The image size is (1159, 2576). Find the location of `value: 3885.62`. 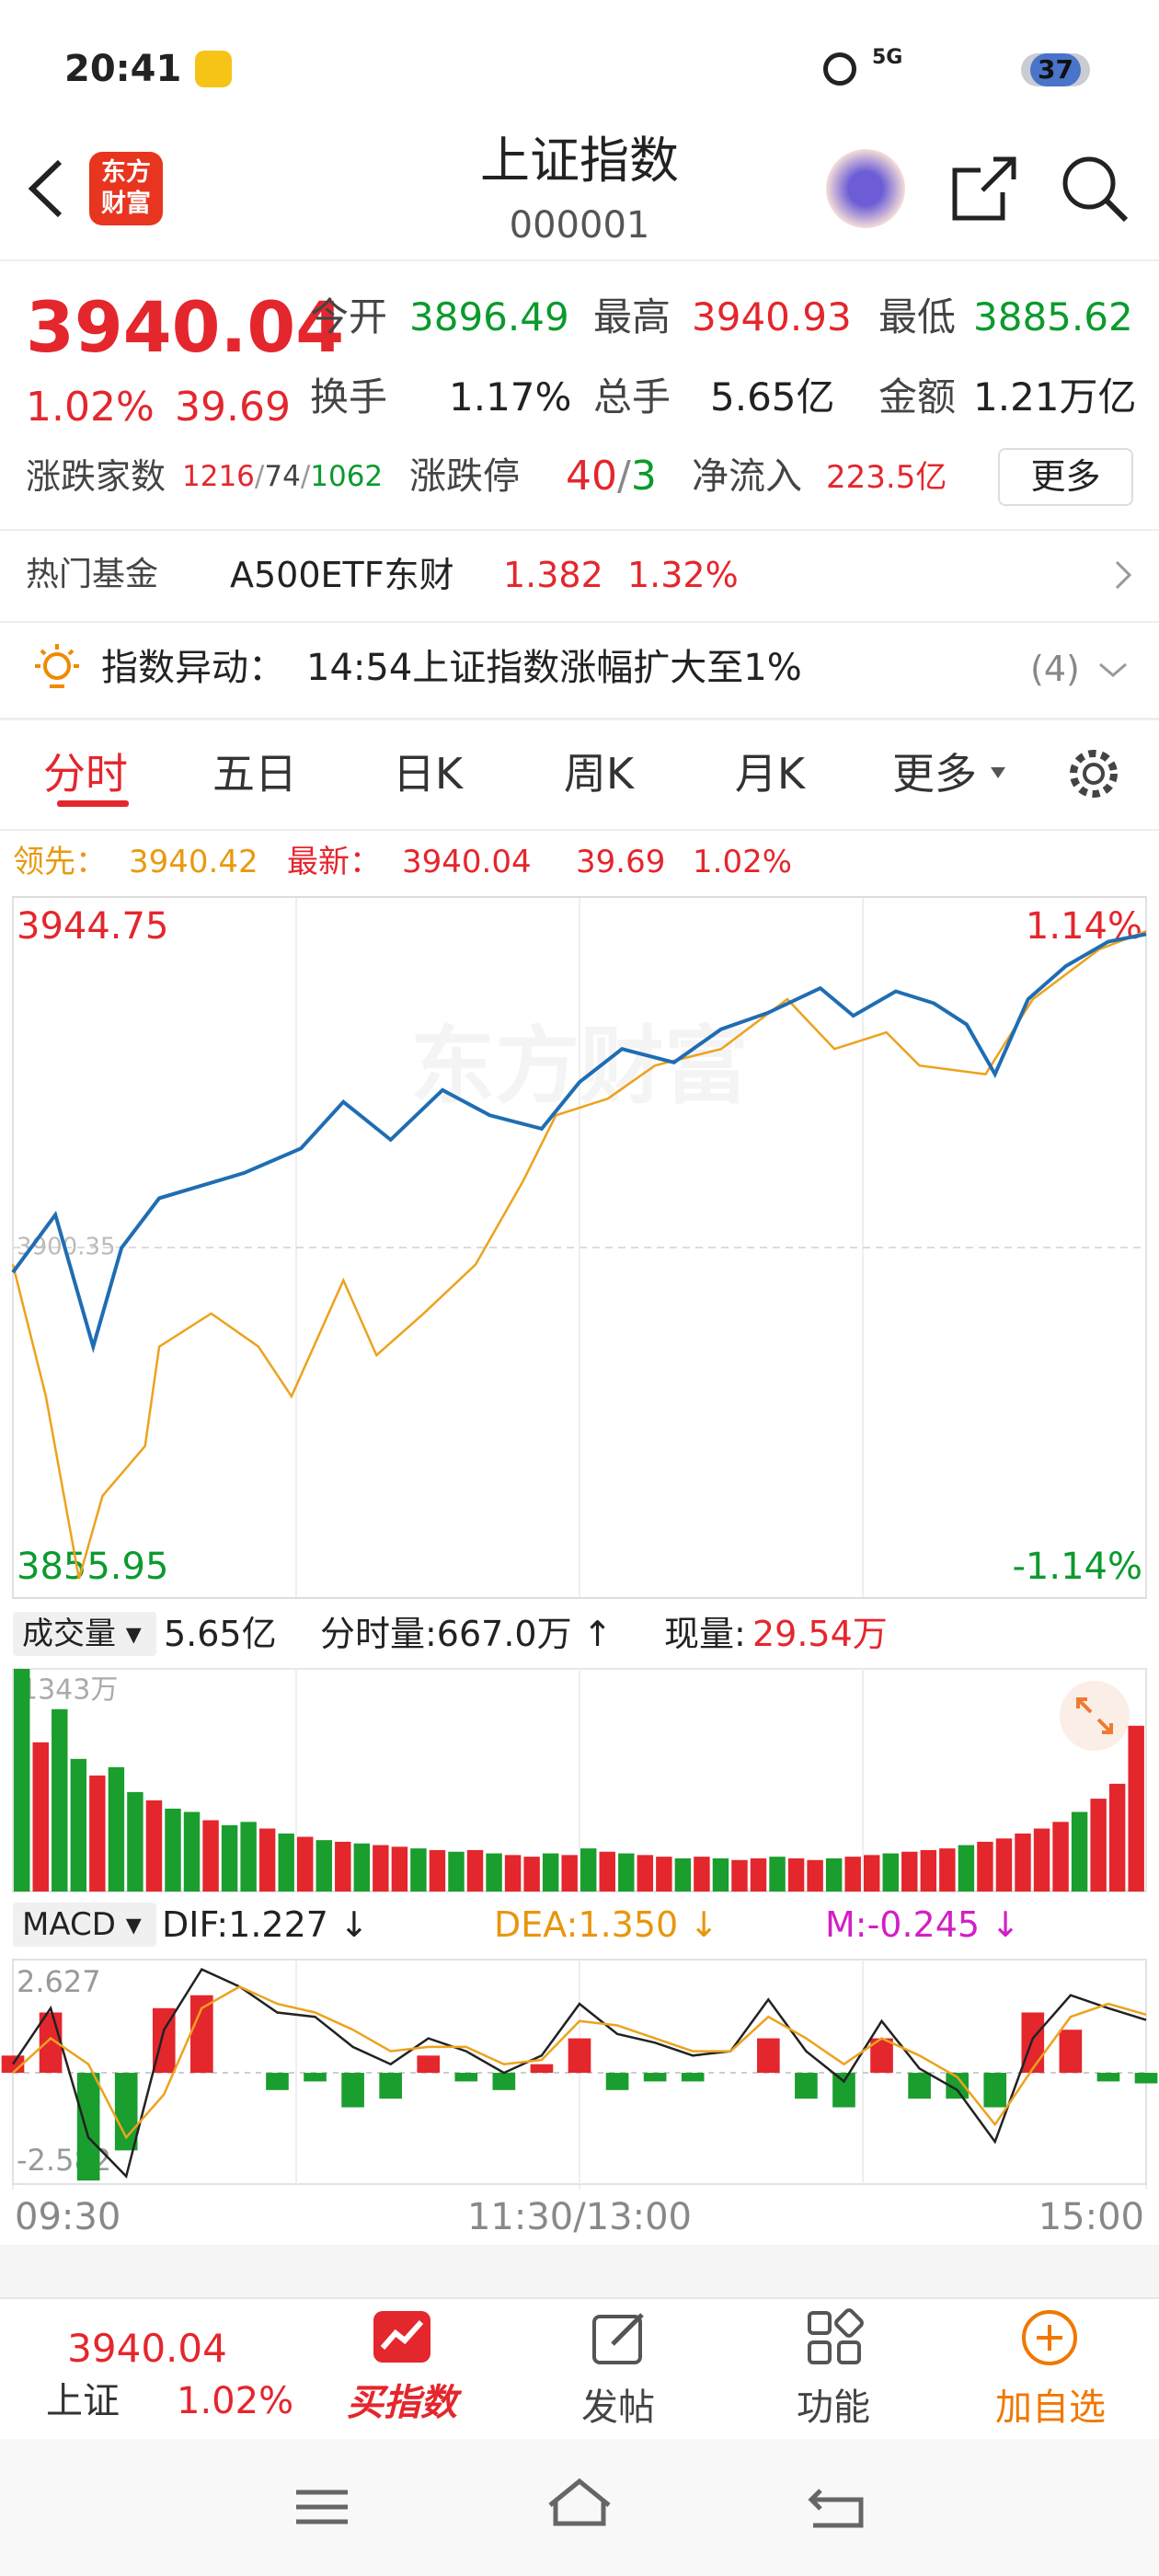

value: 3885.62 is located at coordinates (1053, 316).